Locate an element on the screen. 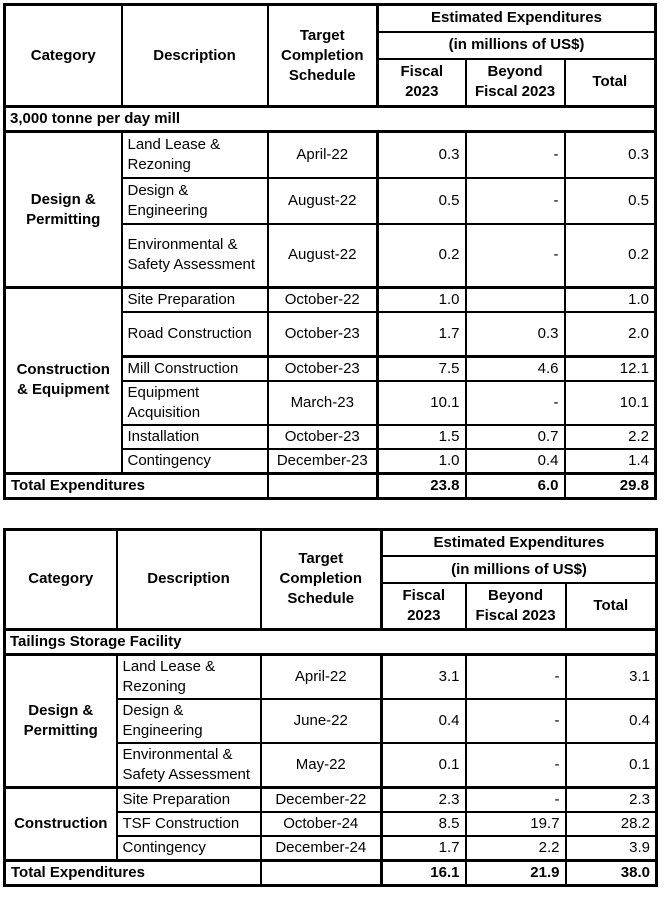 The height and width of the screenshot is (897, 671). cell-fiscal: 1.5 is located at coordinates (421, 436).